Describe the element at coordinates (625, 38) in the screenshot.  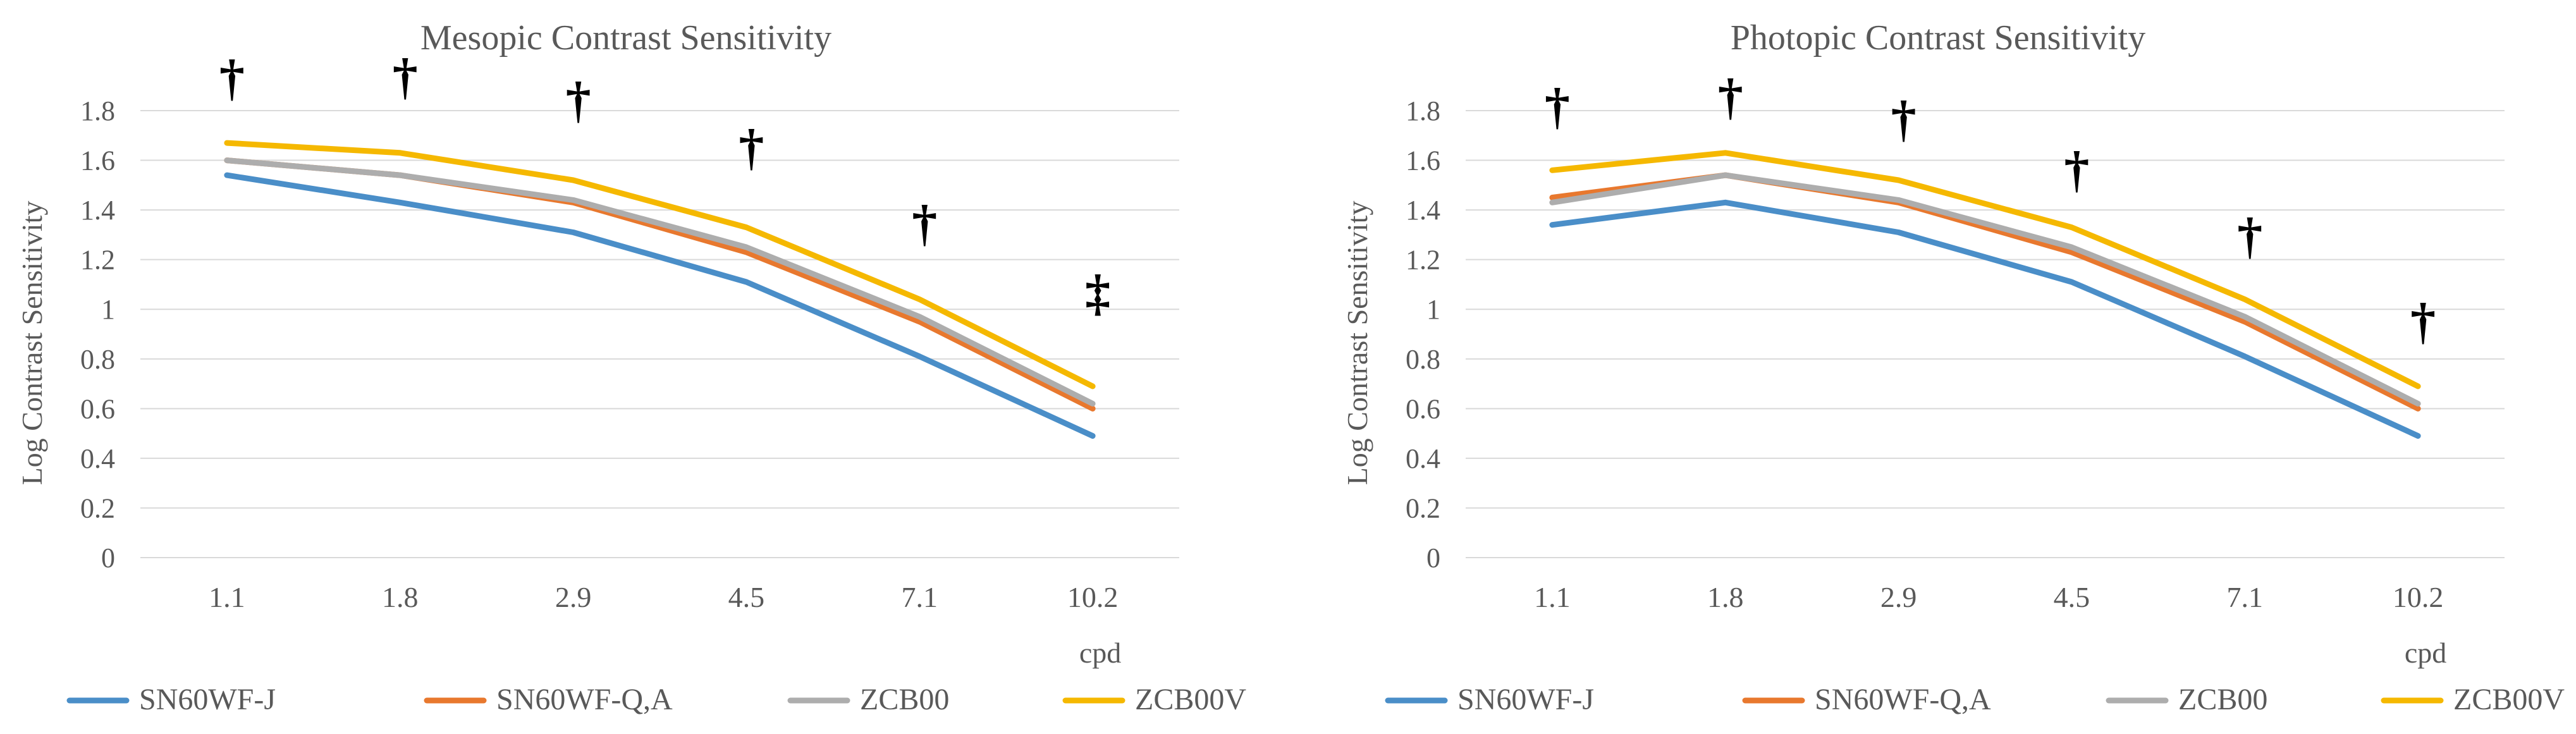
I see `chart-title: Mesopic Contrast Sensitivity` at that location.